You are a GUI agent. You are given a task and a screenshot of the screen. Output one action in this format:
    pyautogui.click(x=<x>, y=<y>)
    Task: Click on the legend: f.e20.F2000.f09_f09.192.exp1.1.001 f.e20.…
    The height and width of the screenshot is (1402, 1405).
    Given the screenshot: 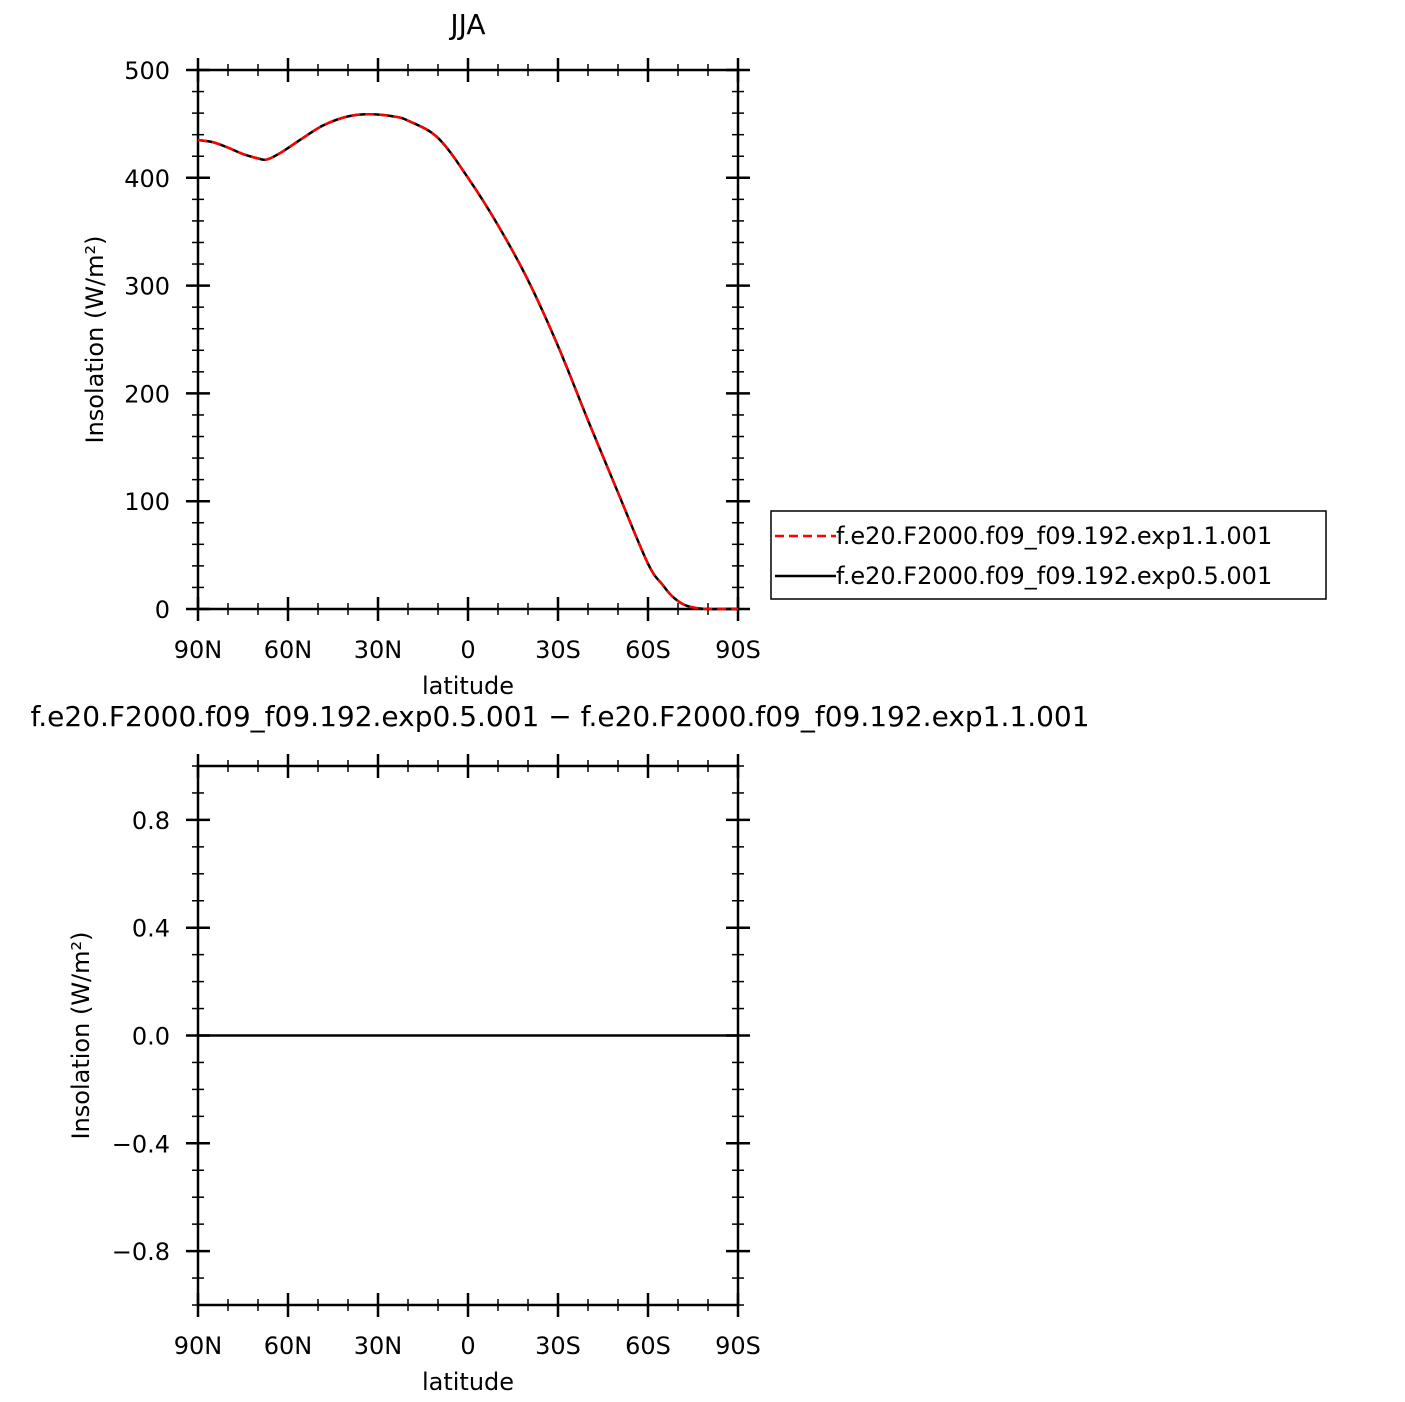 What is the action you would take?
    pyautogui.click(x=1048, y=555)
    